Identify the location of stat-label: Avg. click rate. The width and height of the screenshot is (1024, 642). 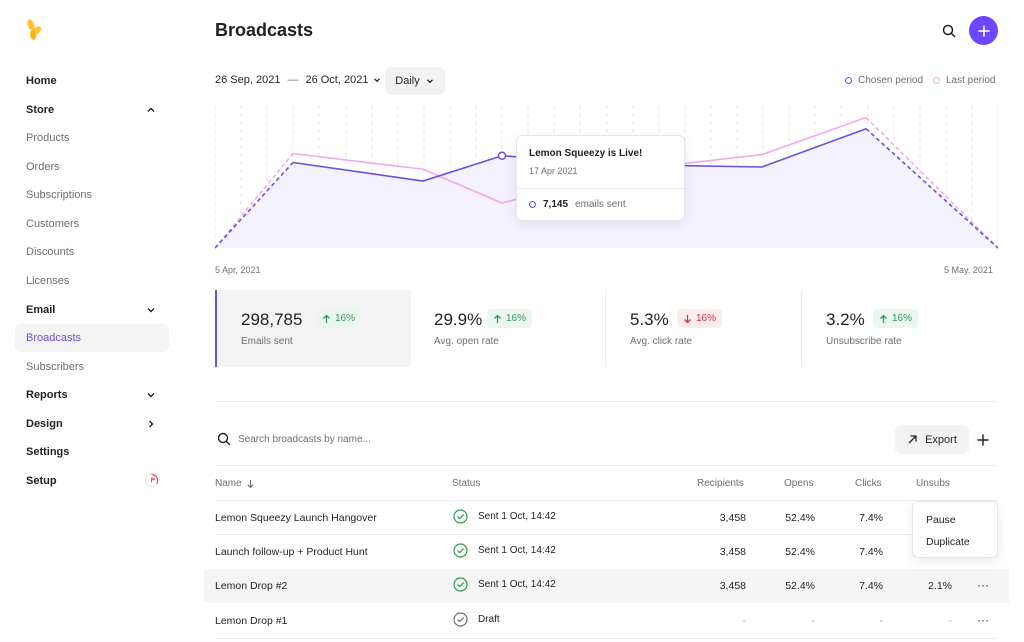
(661, 341).